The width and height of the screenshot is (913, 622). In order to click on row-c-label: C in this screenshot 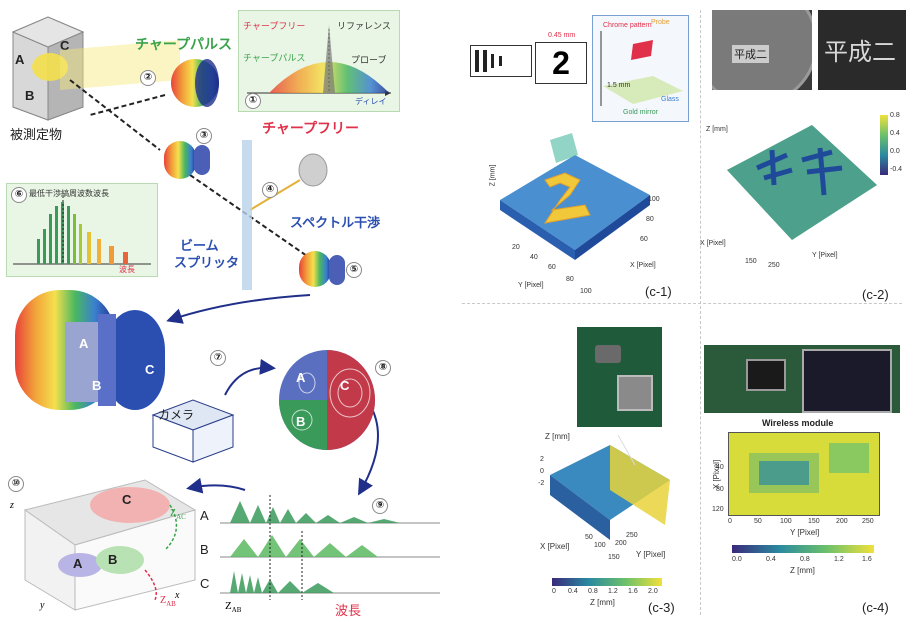, I will do `click(205, 583)`.